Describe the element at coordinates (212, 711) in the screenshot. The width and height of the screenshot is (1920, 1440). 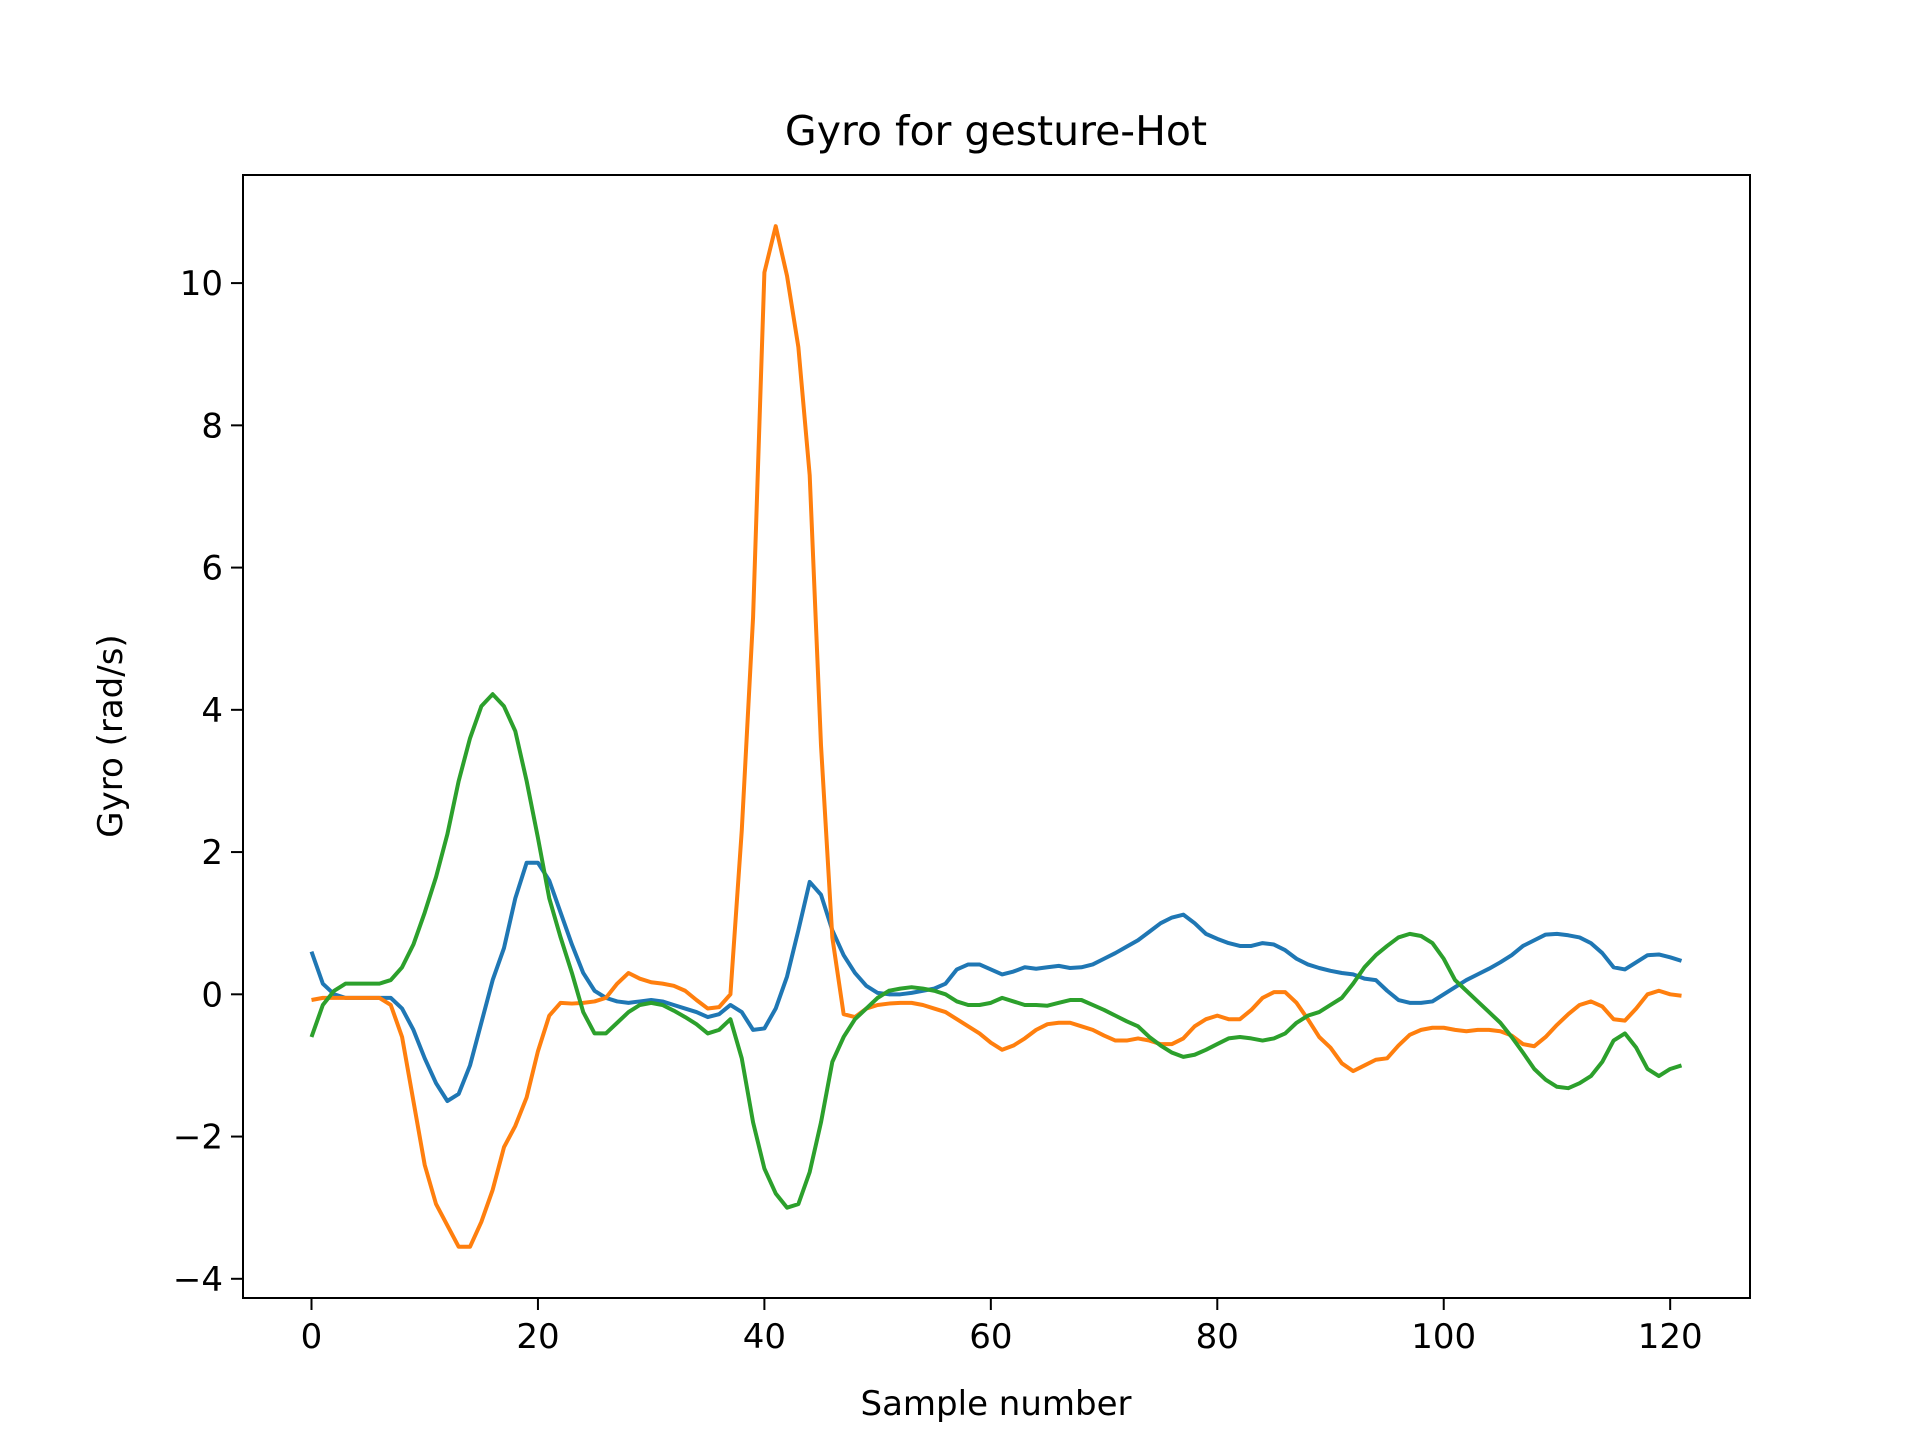
I see `y-tick-label: 4` at that location.